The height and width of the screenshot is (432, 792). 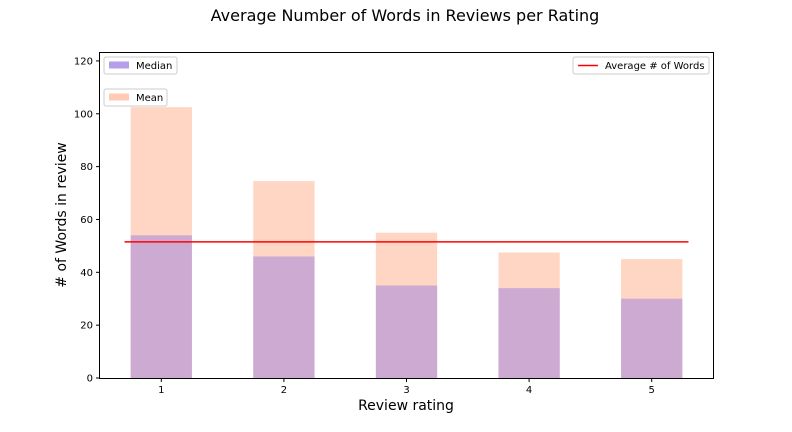 I want to click on legend-median: Median, so click(x=140, y=65).